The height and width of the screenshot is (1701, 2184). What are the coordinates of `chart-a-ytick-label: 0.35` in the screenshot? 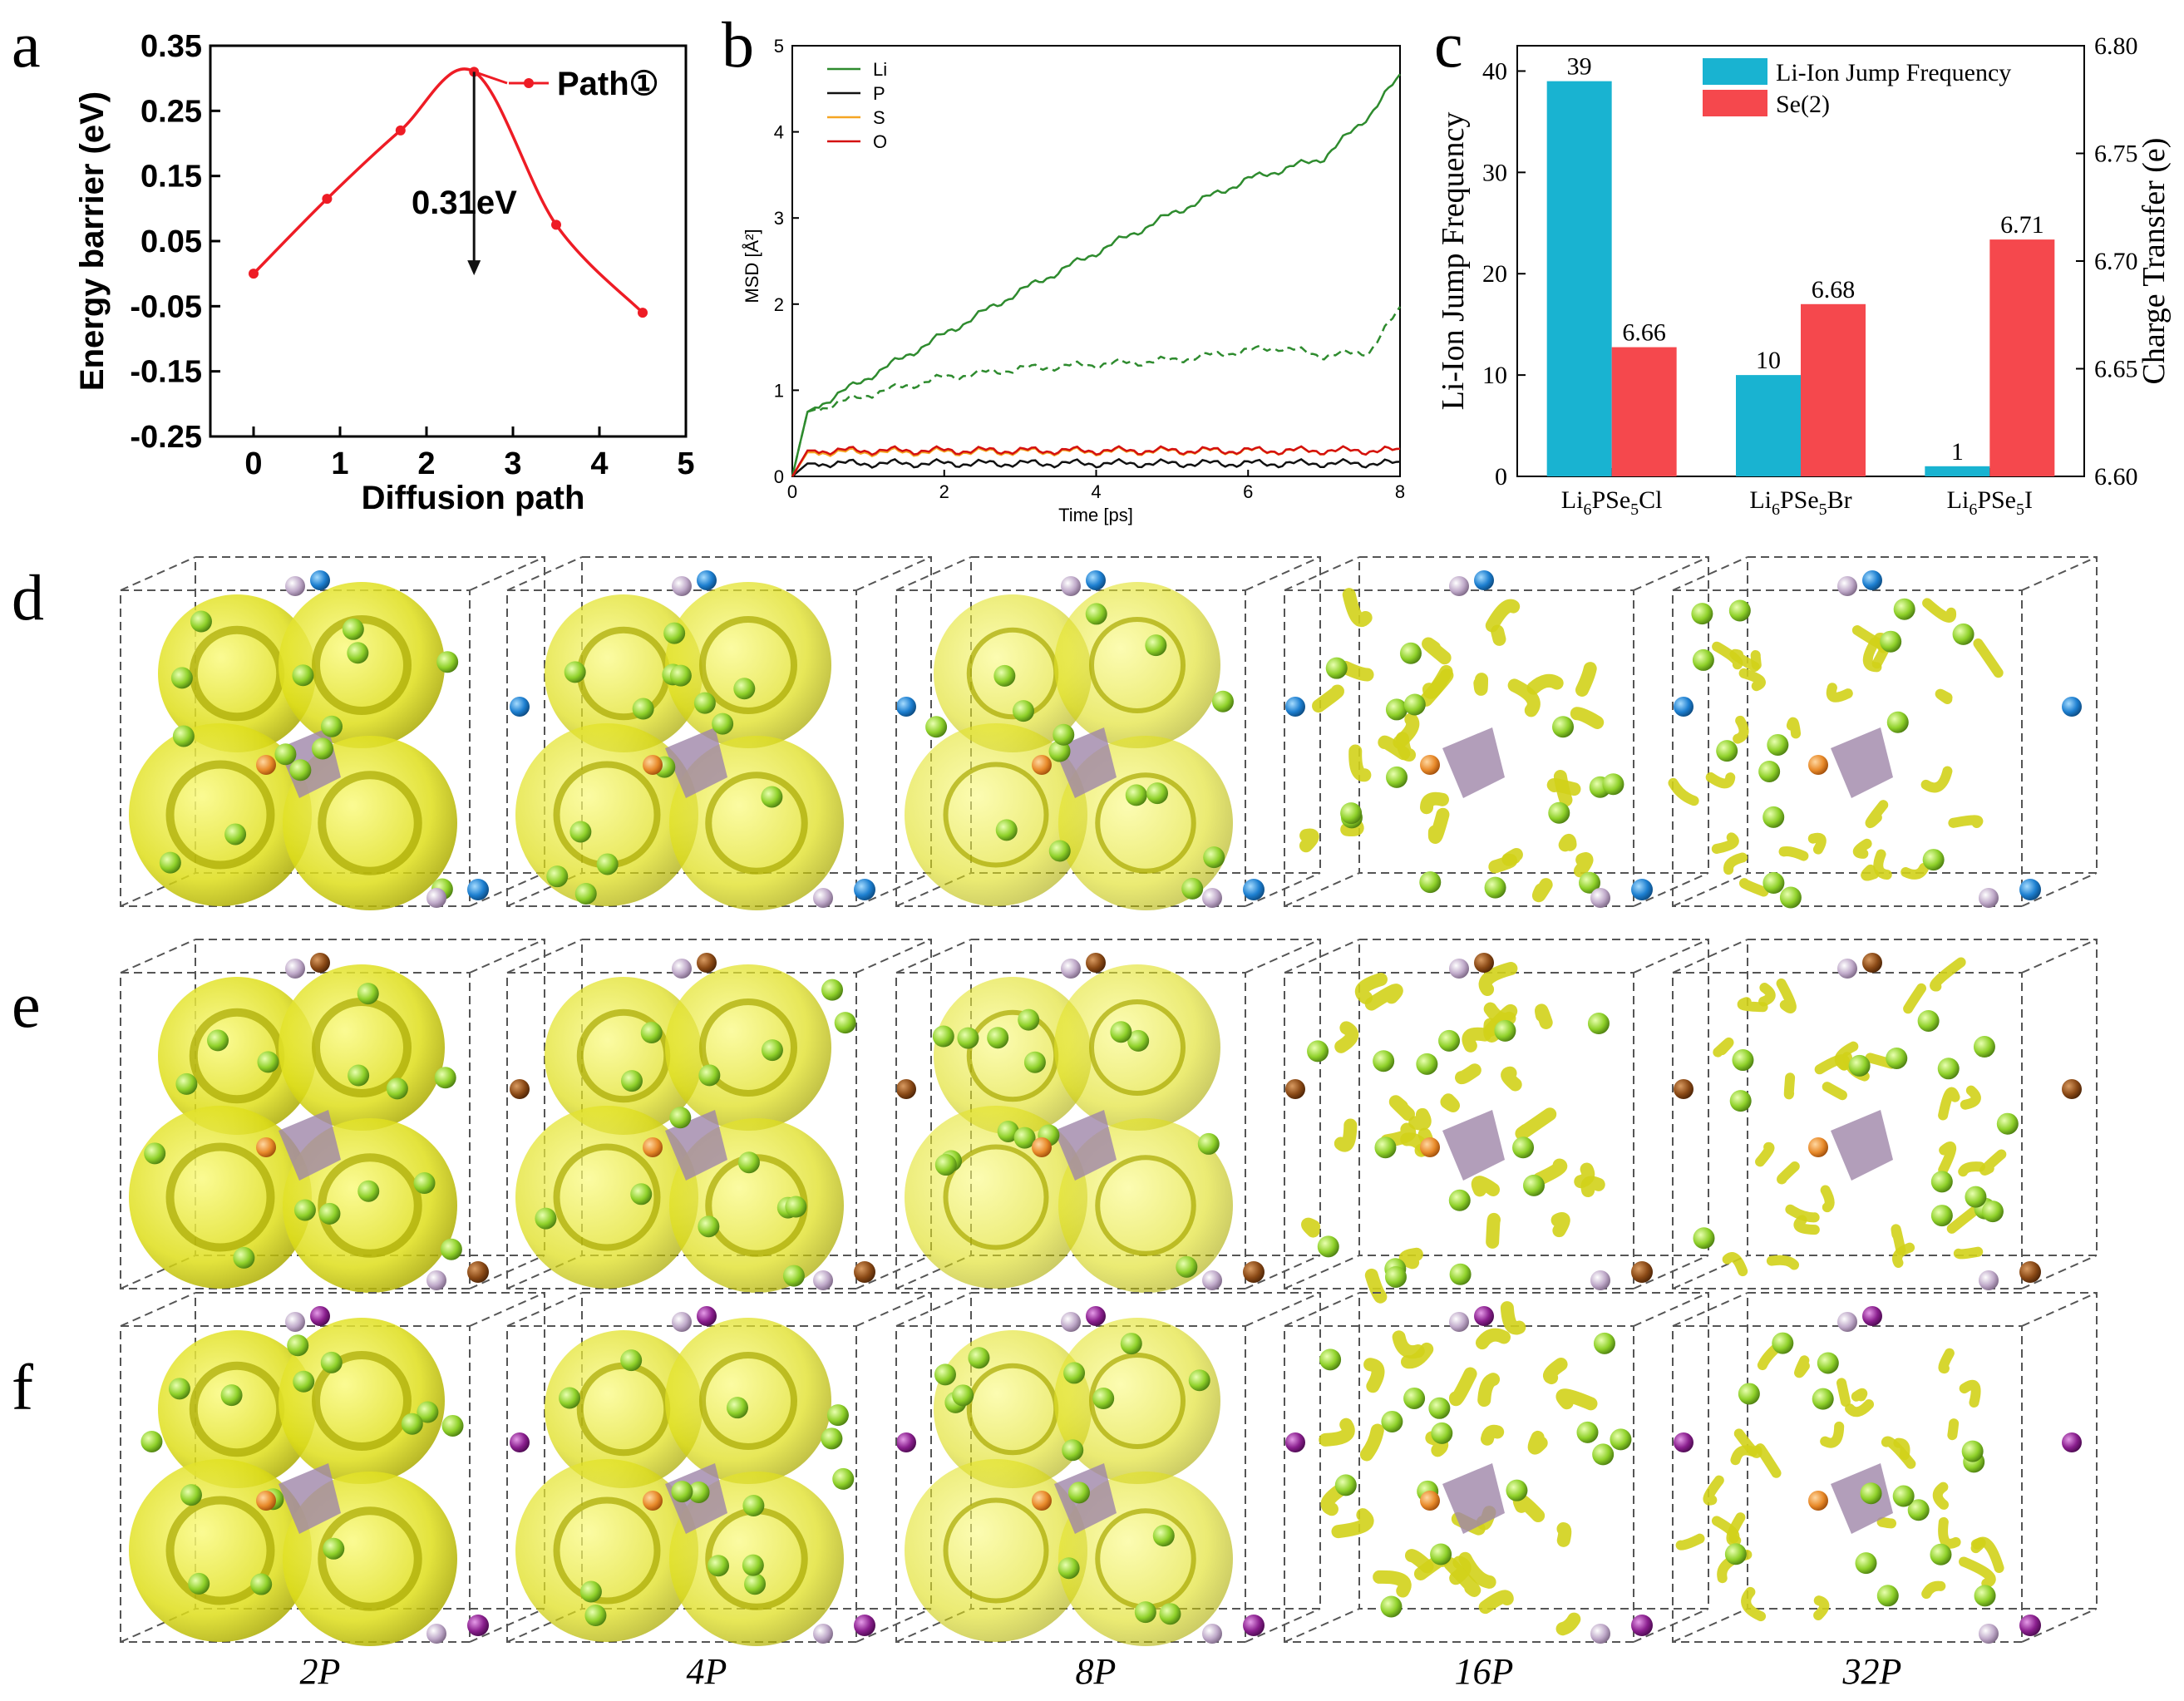 It's located at (171, 46).